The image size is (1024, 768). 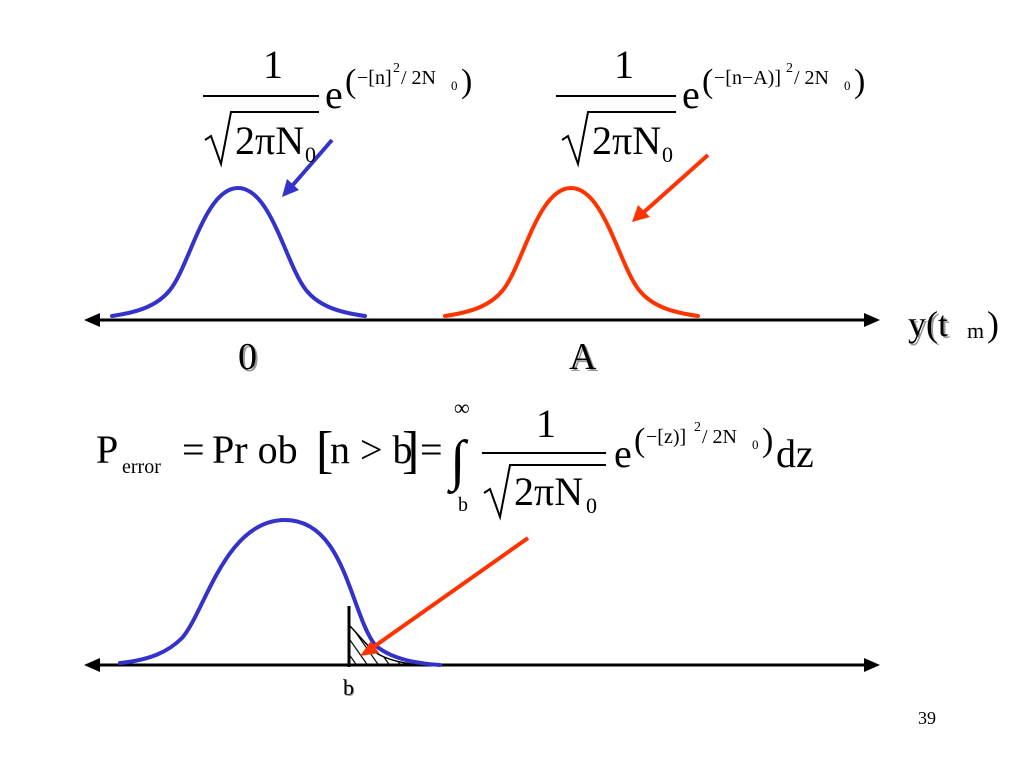 What do you see at coordinates (707, 81) in the screenshot?
I see `signal-pdf-exp-open: (` at bounding box center [707, 81].